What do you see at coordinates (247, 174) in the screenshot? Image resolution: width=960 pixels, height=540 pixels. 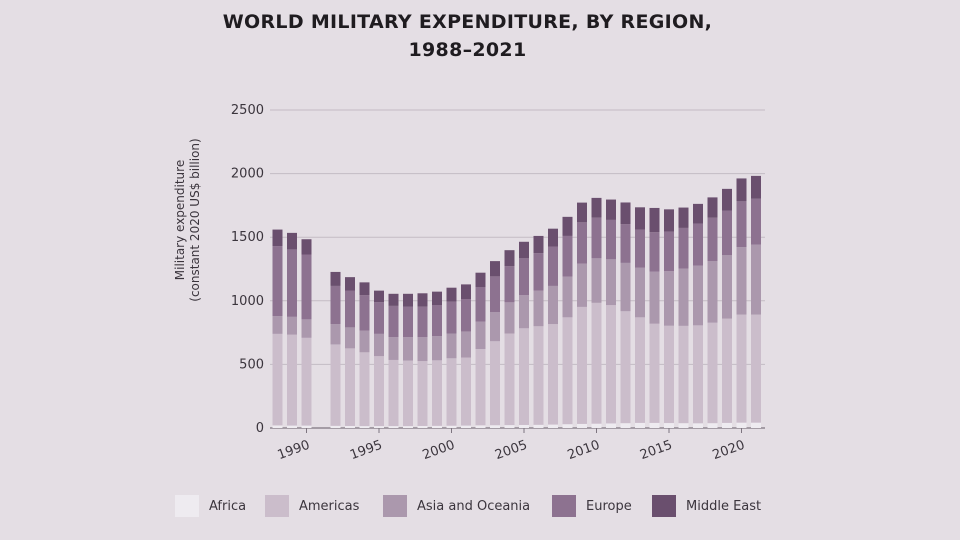 I see `y-tick-label: 2000` at bounding box center [247, 174].